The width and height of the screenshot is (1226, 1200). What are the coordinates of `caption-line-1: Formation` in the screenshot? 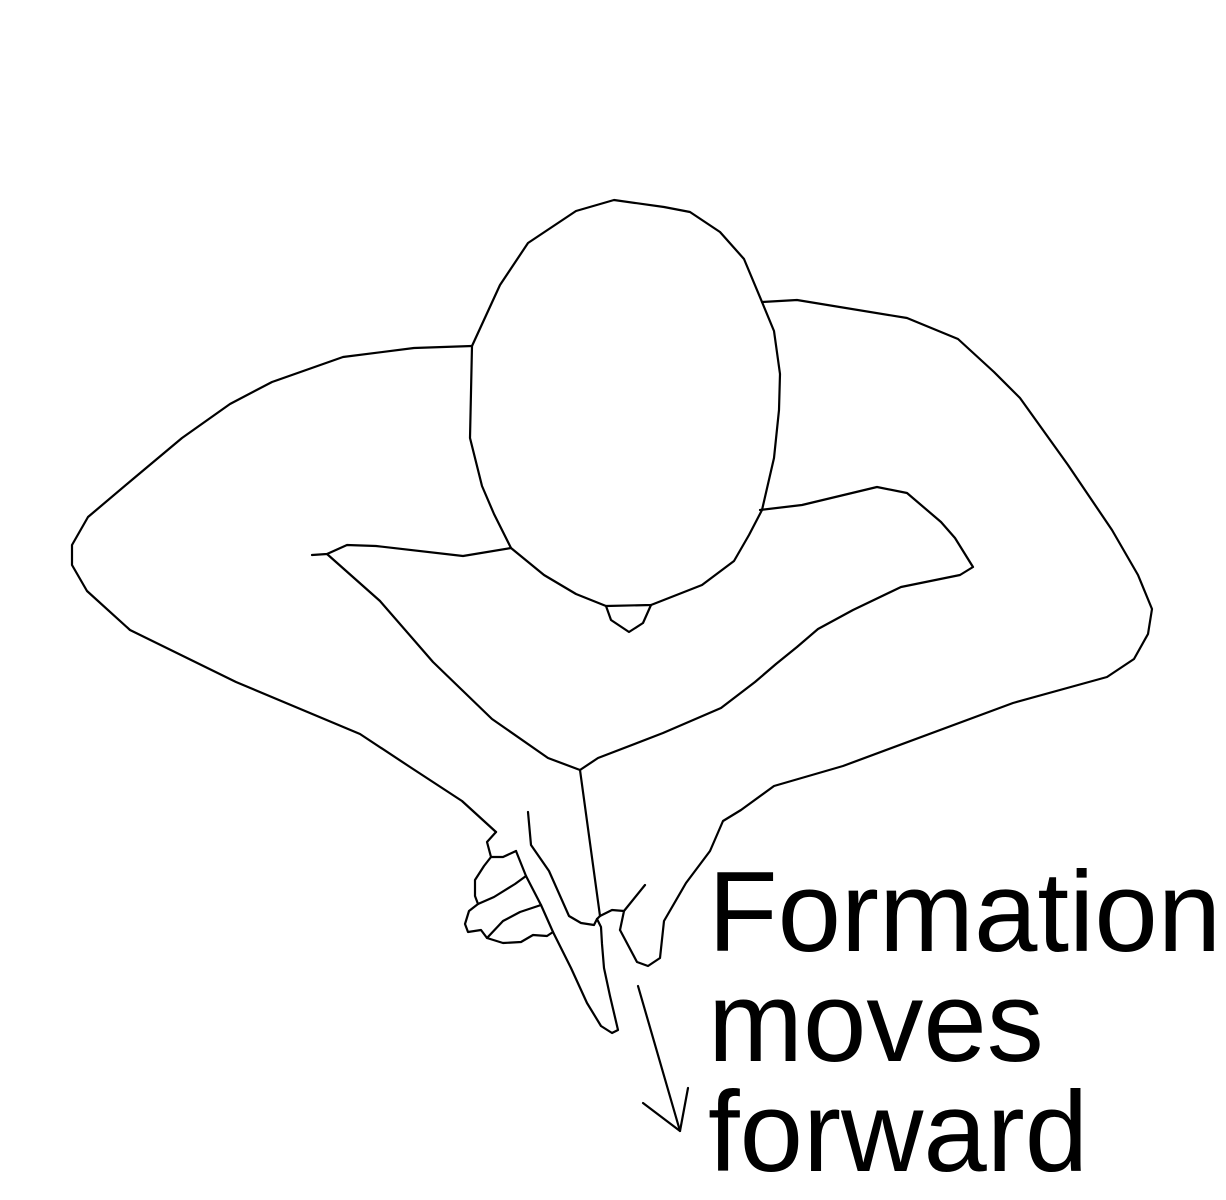 It's located at (965, 912).